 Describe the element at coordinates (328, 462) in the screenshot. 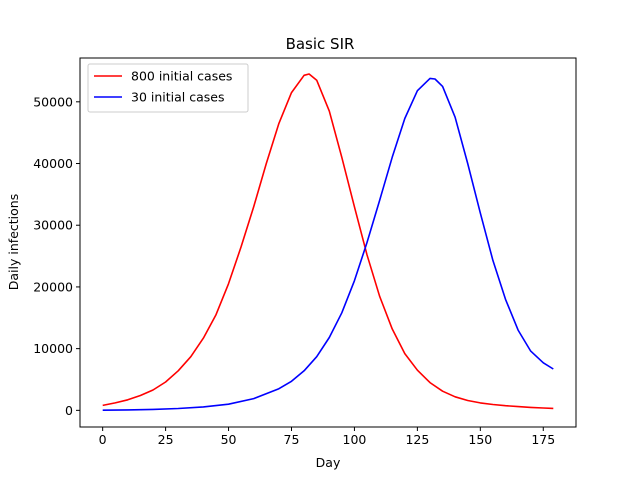

I see `x-axis-label: Day` at that location.